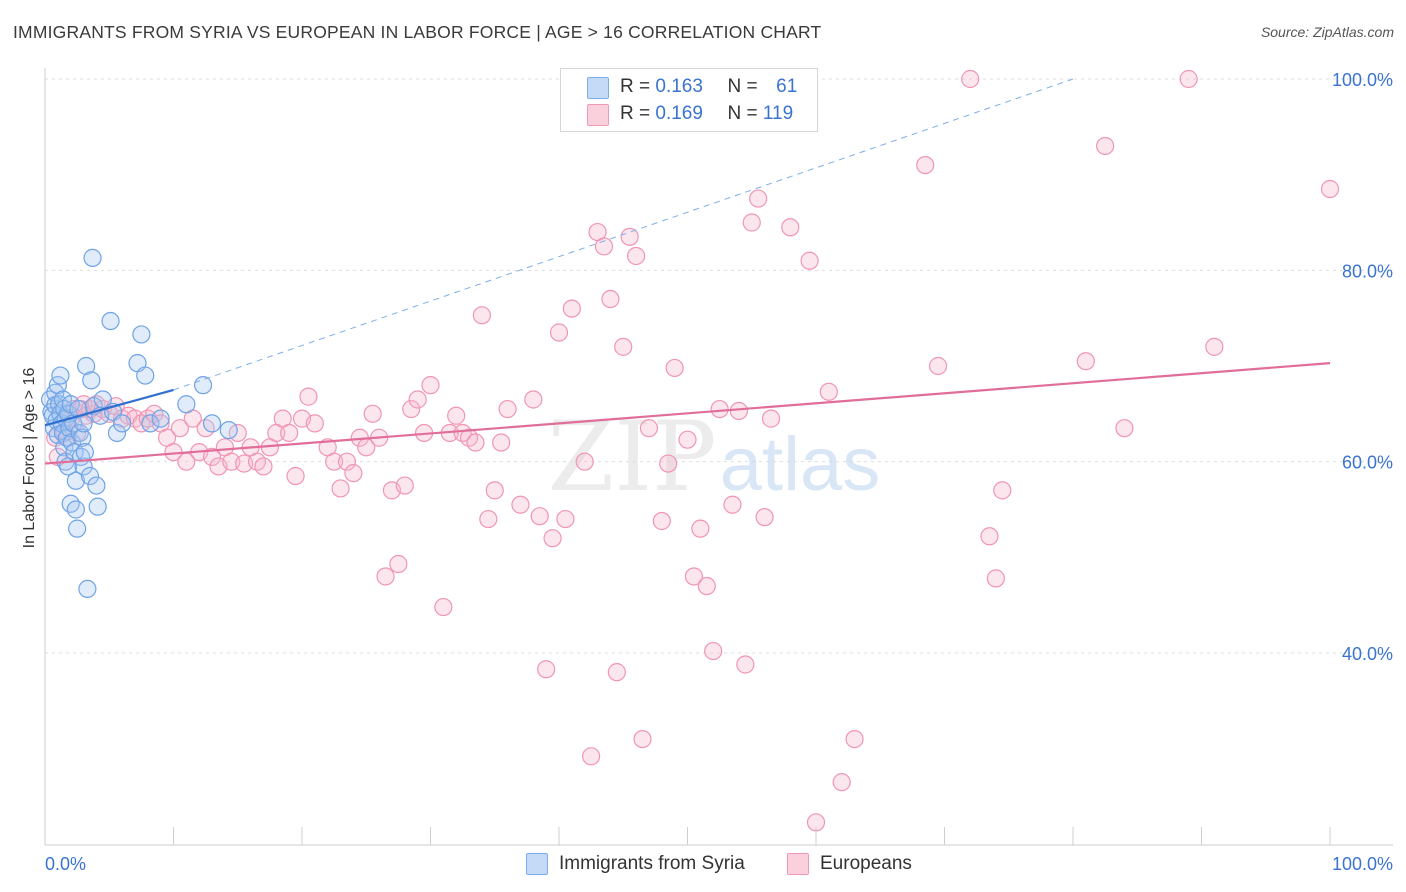  Describe the element at coordinates (1327, 32) in the screenshot. I see `source-note: Source: ZipAtlas.com` at that location.